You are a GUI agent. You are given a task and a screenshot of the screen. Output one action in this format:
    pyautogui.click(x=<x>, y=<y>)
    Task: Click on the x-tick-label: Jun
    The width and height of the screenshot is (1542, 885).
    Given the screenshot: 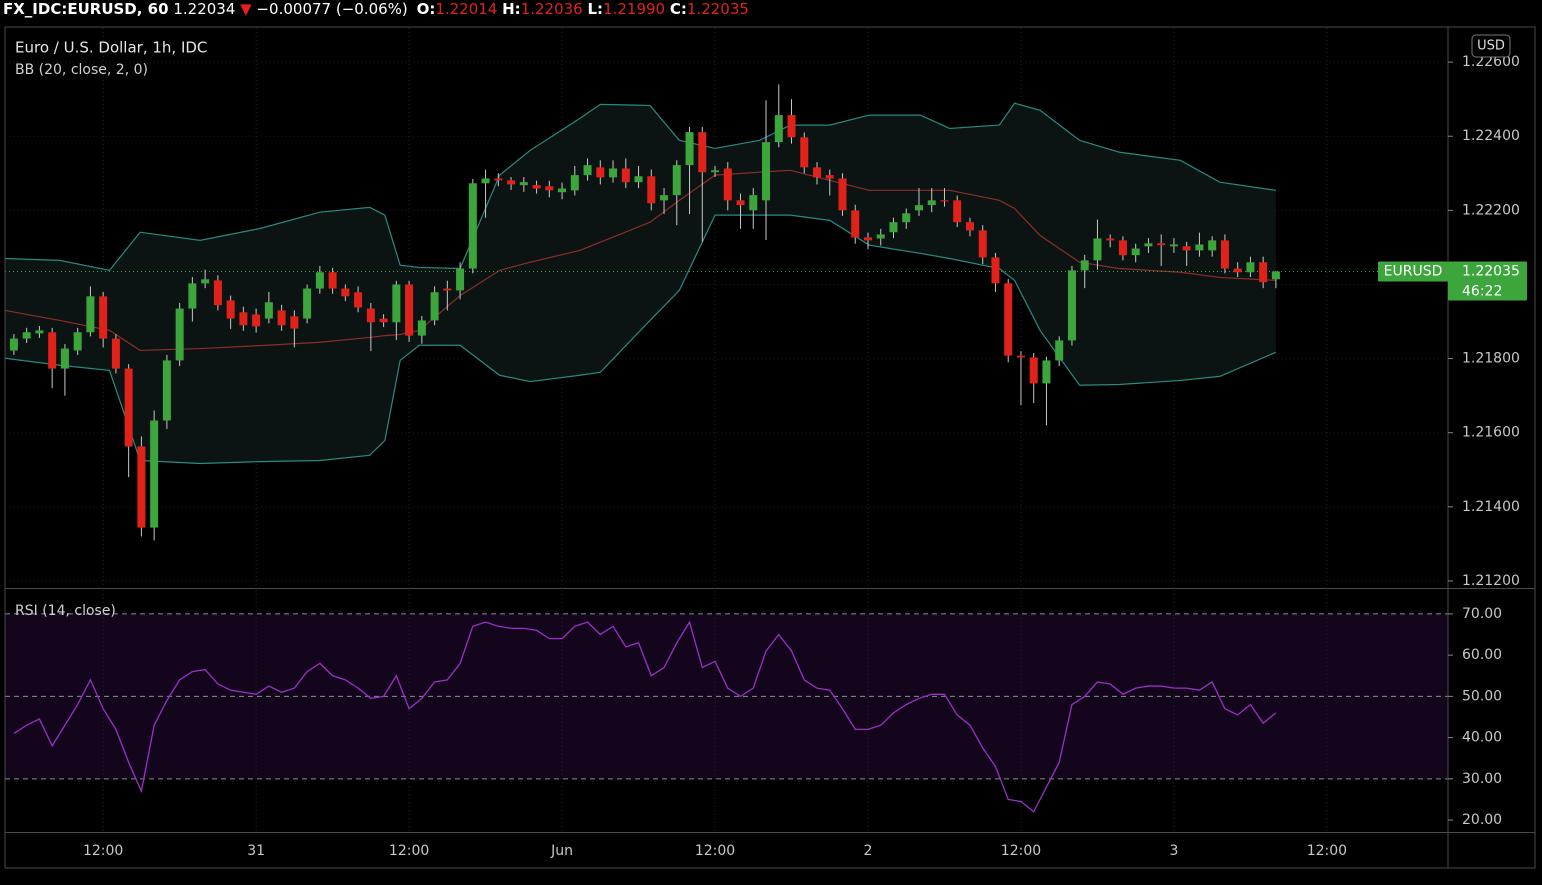 What is the action you would take?
    pyautogui.click(x=561, y=851)
    